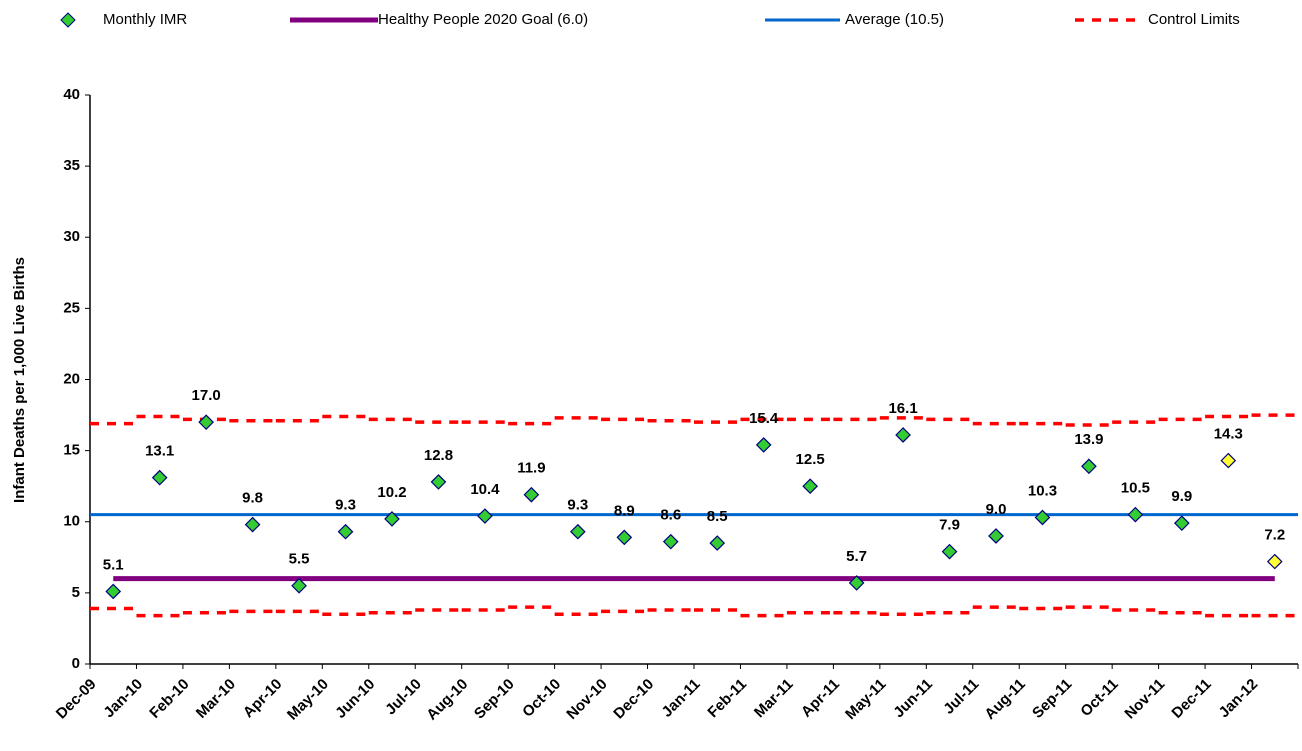  I want to click on data-label: 15.4, so click(764, 418).